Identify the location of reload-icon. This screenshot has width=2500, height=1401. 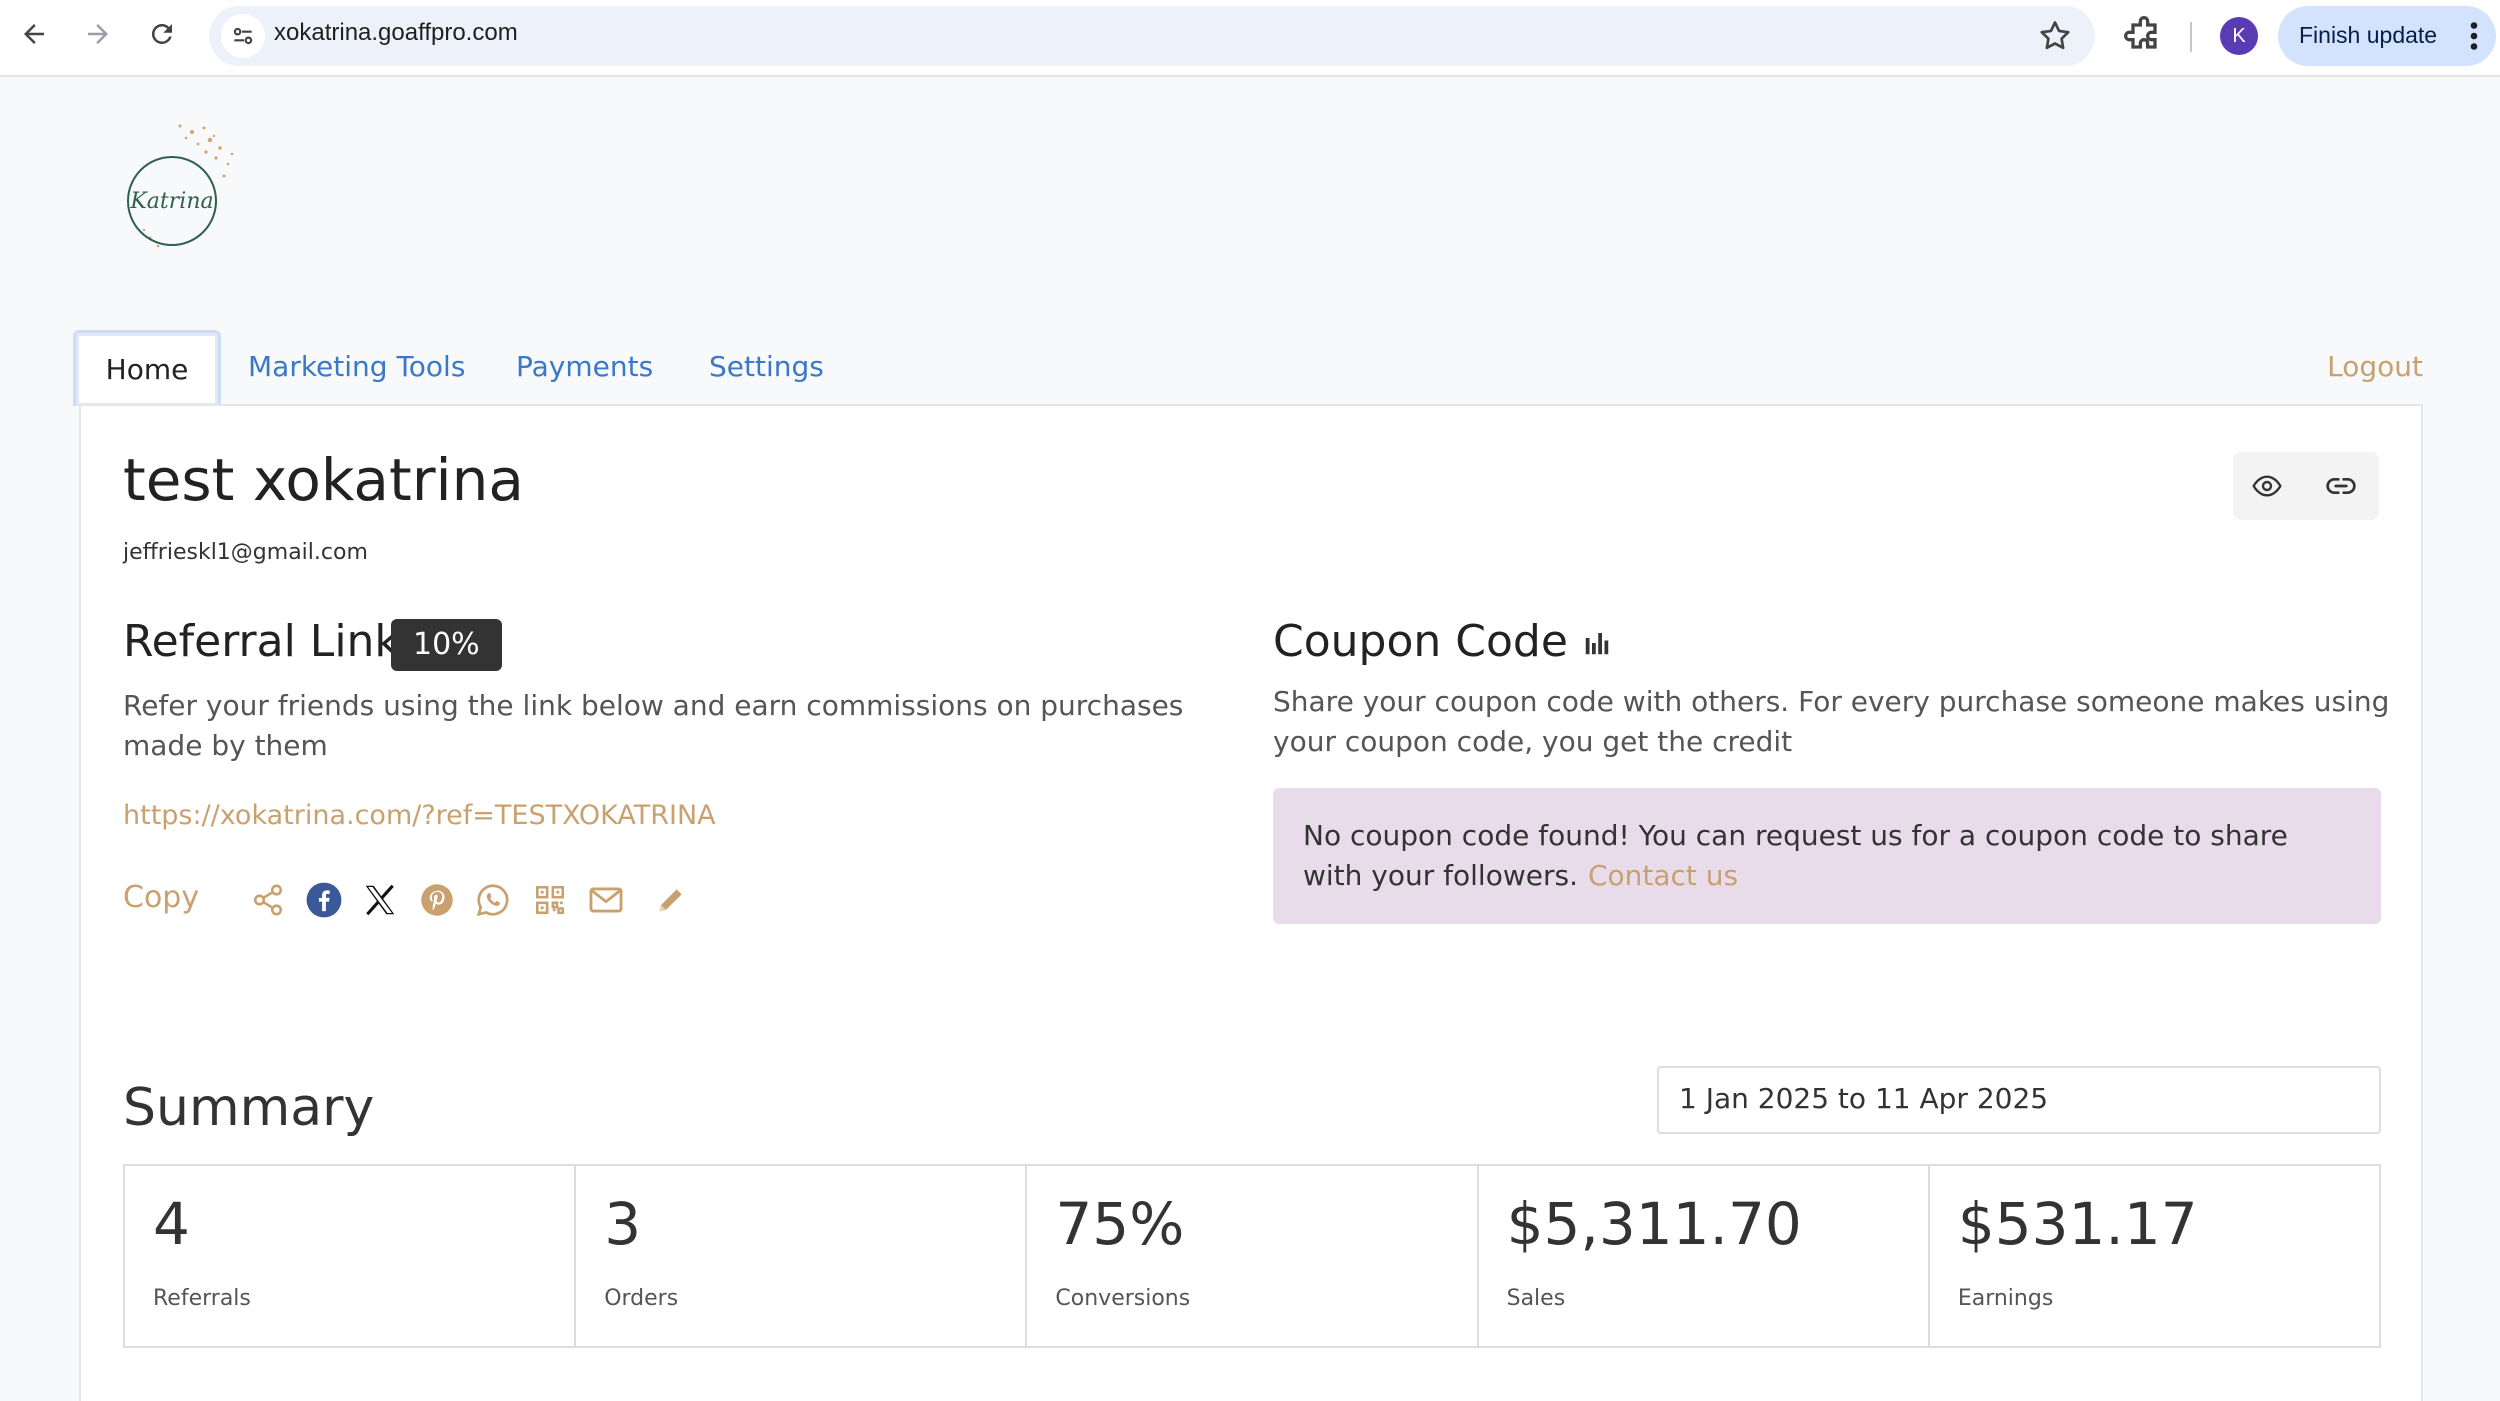
(161, 33).